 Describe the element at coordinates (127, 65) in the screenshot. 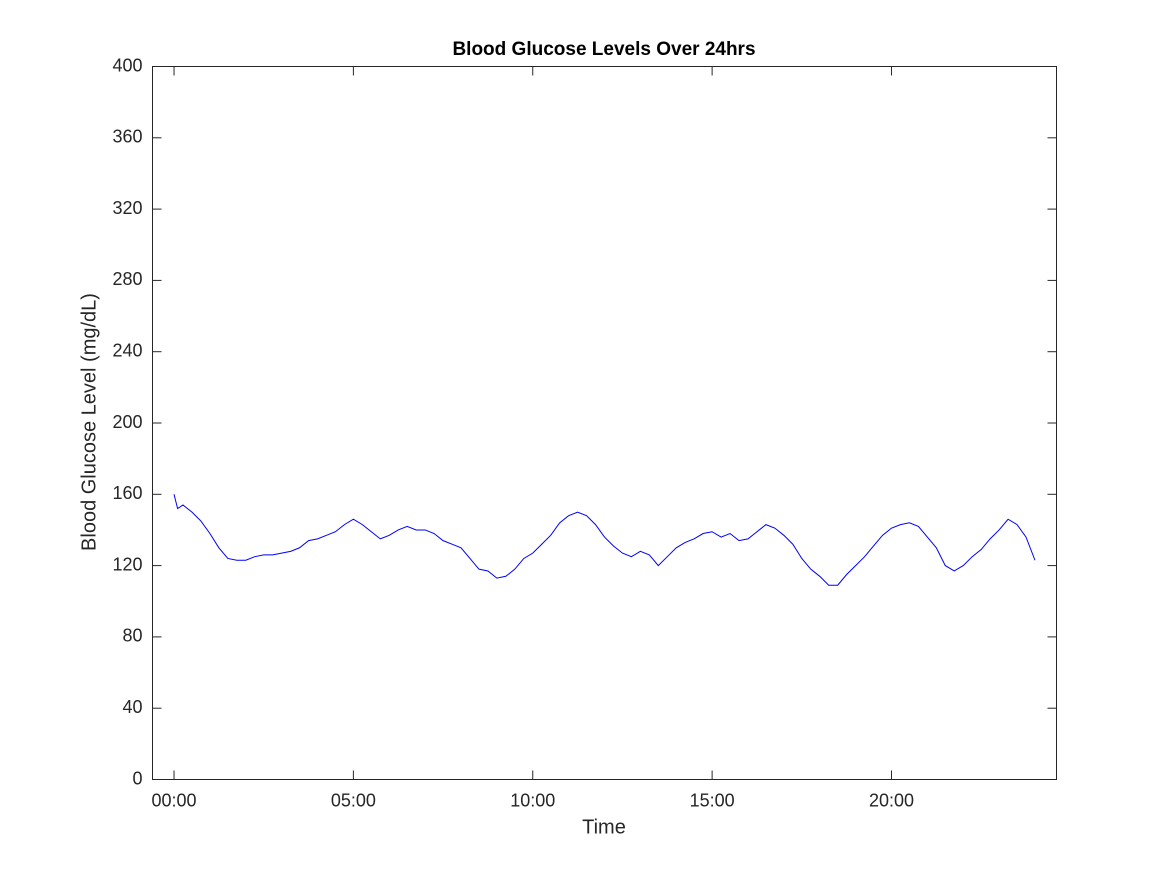

I see `y-tick-label: 400` at that location.